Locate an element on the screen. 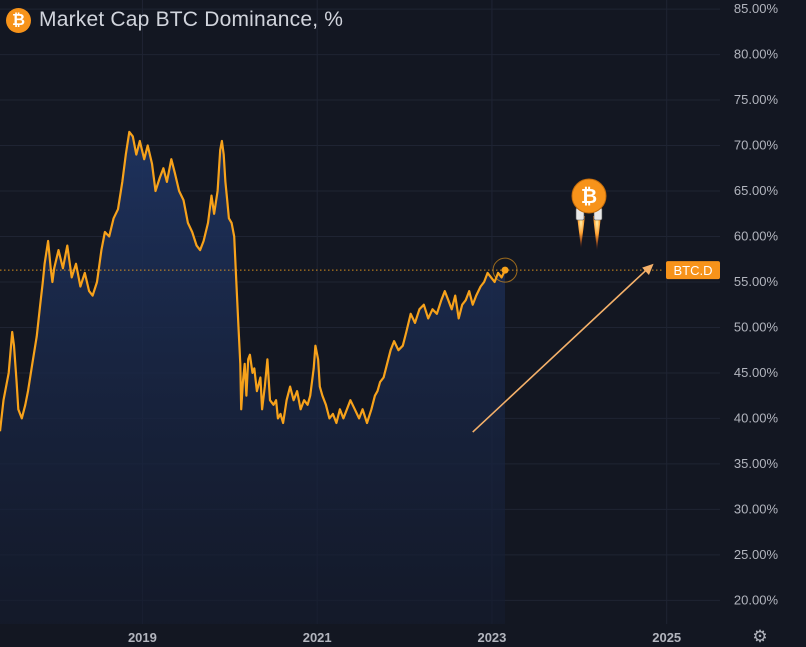  price-tag-label: BTC.D is located at coordinates (693, 270).